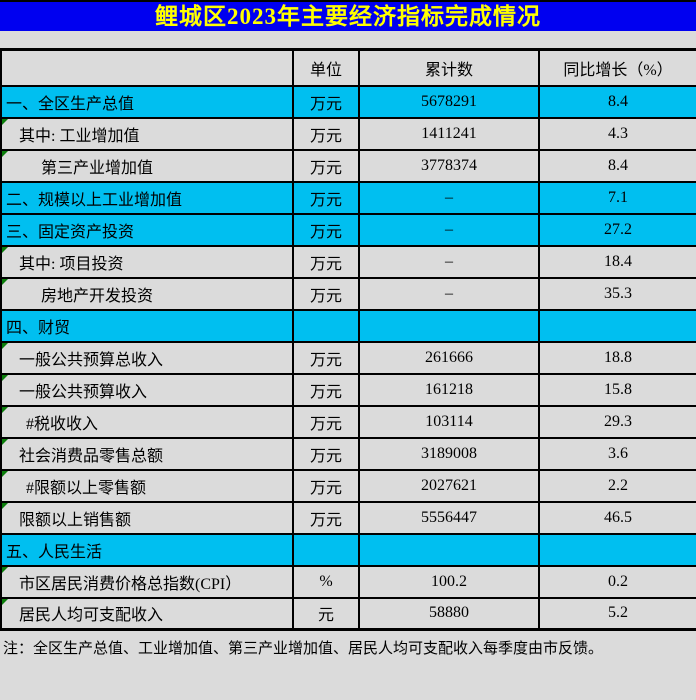  What do you see at coordinates (326, 613) in the screenshot?
I see `cell-unit: 元` at bounding box center [326, 613].